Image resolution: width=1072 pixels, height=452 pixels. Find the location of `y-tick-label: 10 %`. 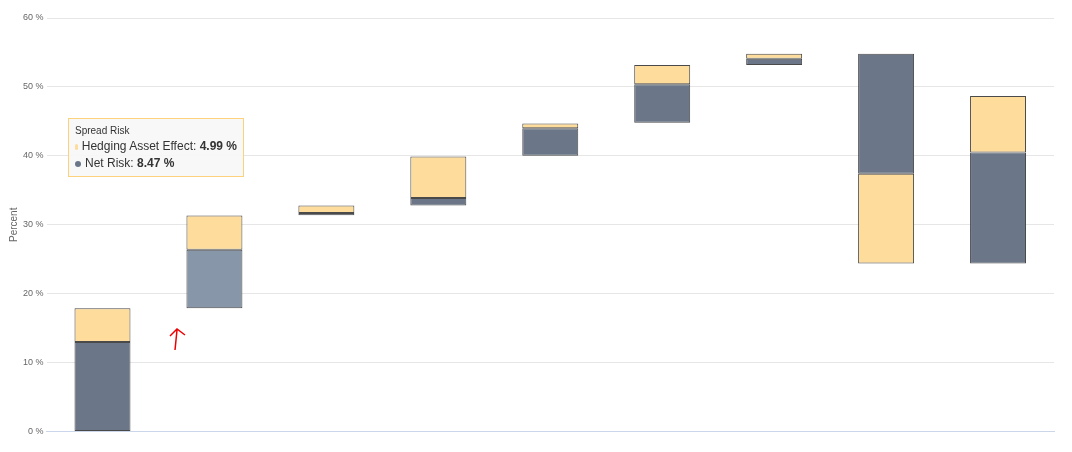

y-tick-label: 10 % is located at coordinates (33, 362).